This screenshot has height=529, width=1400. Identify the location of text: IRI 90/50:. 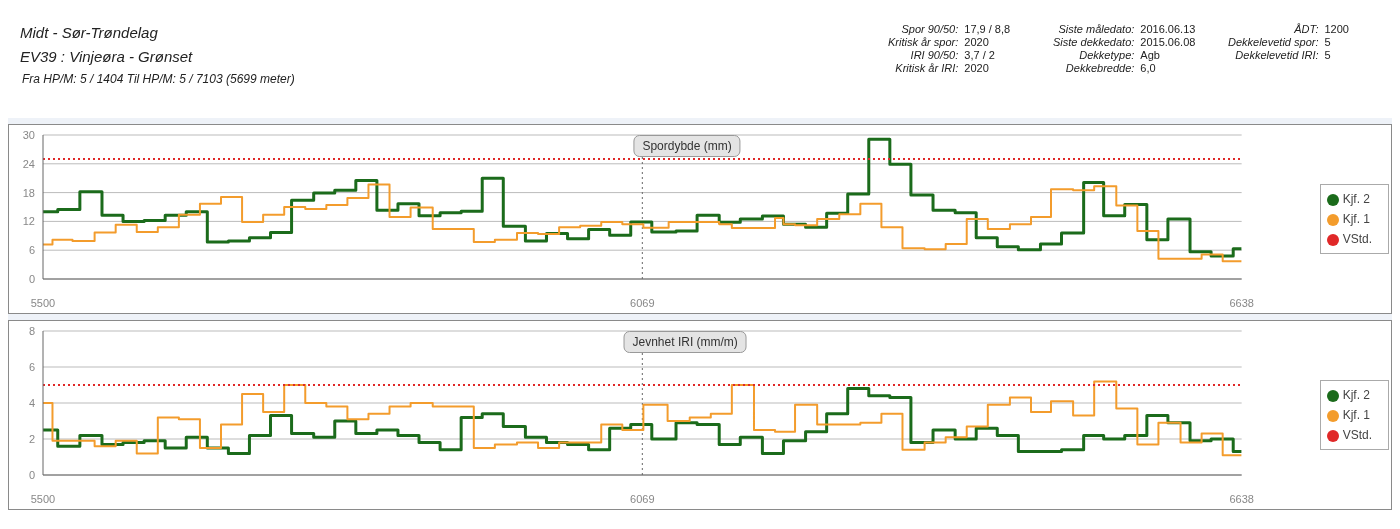
(934, 55).